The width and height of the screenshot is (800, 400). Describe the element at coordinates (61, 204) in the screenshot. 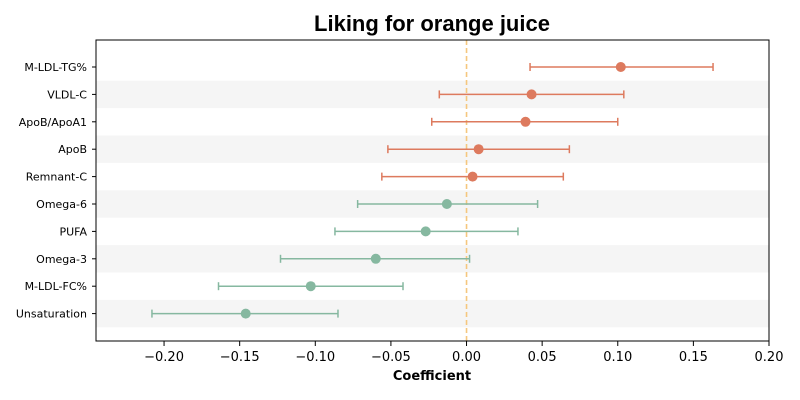

I see `y-tick-label: Omega-6` at that location.